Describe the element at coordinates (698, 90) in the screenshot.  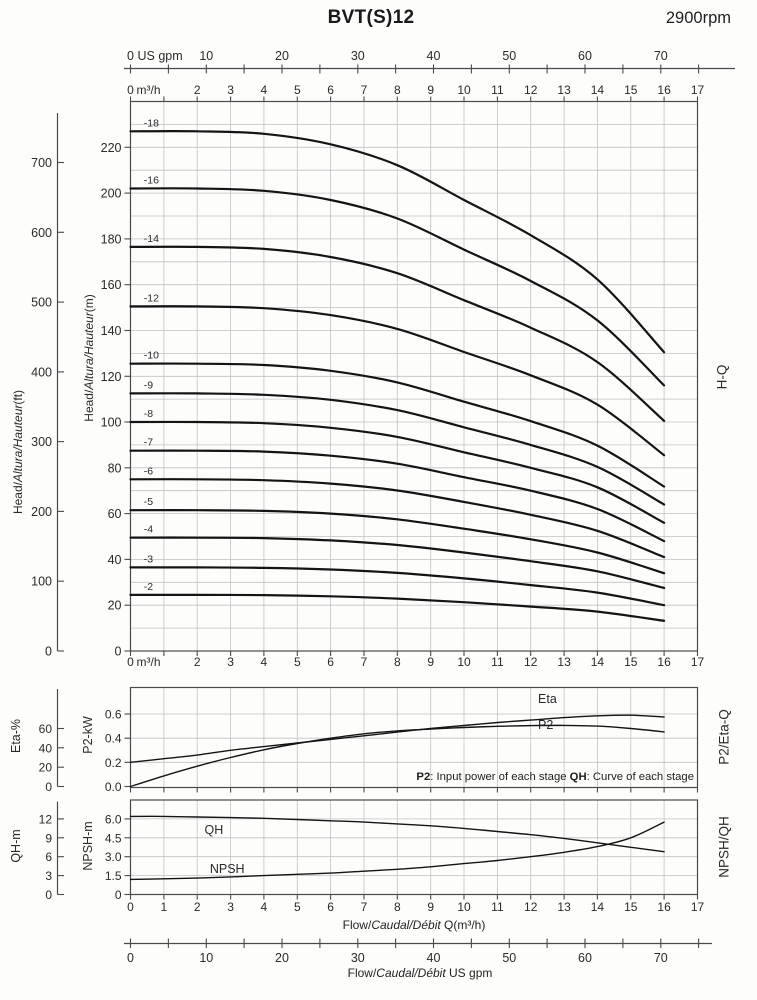
I see `x-tick-label: 17` at that location.